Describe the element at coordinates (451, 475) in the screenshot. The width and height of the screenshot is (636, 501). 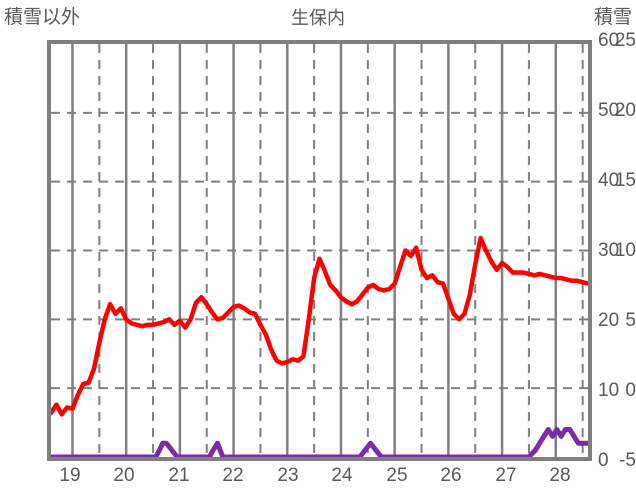
I see `x-tick-26: 26` at that location.